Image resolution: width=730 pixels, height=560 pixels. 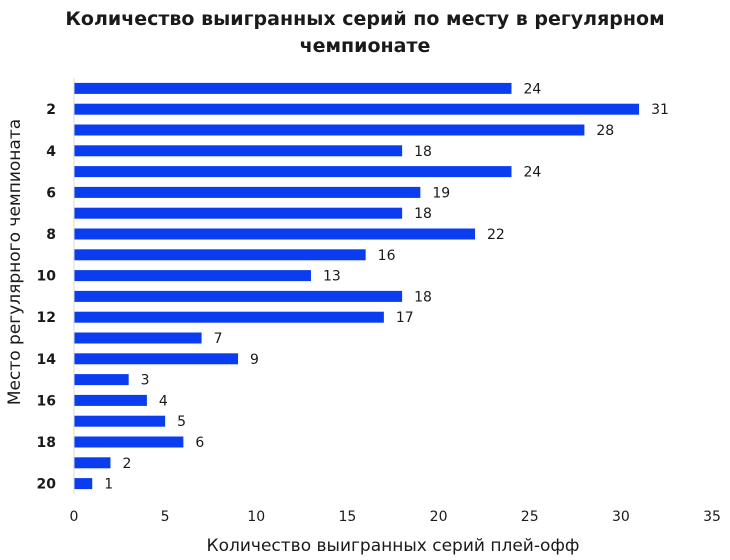 I want to click on y-tick-label: 6, so click(x=51, y=193).